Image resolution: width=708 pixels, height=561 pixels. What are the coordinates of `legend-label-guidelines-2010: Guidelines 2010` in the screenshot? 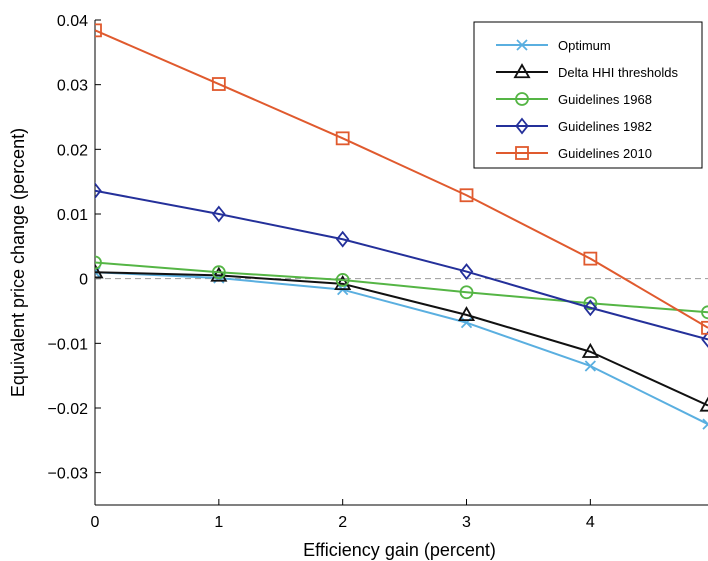 It's located at (605, 153).